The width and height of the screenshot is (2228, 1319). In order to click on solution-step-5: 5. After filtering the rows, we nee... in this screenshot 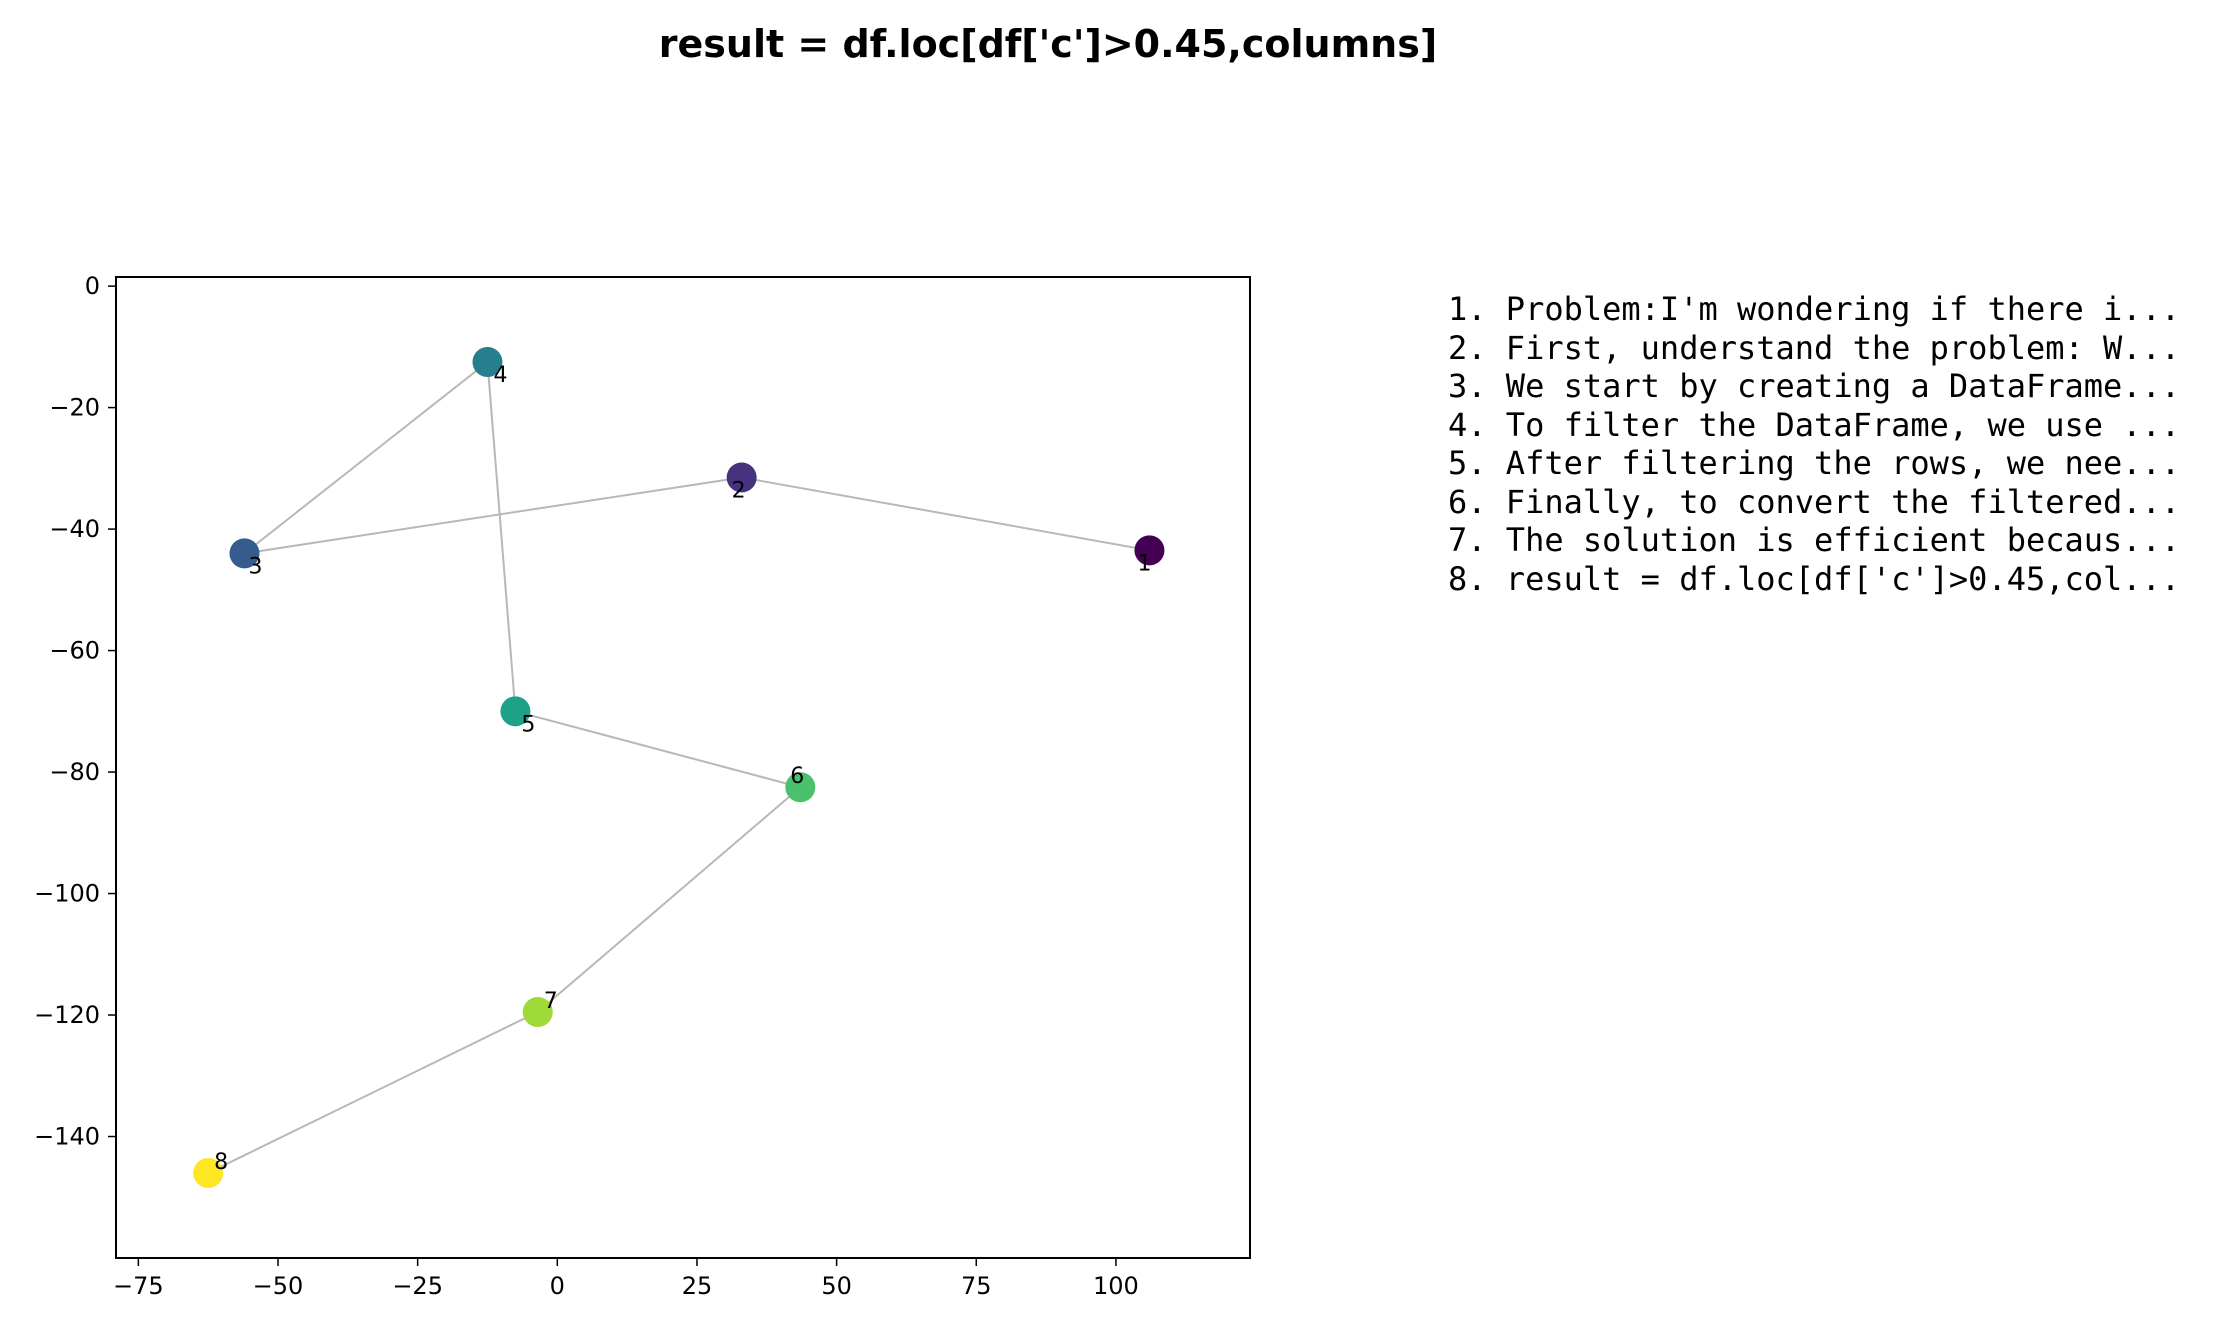, I will do `click(1814, 463)`.